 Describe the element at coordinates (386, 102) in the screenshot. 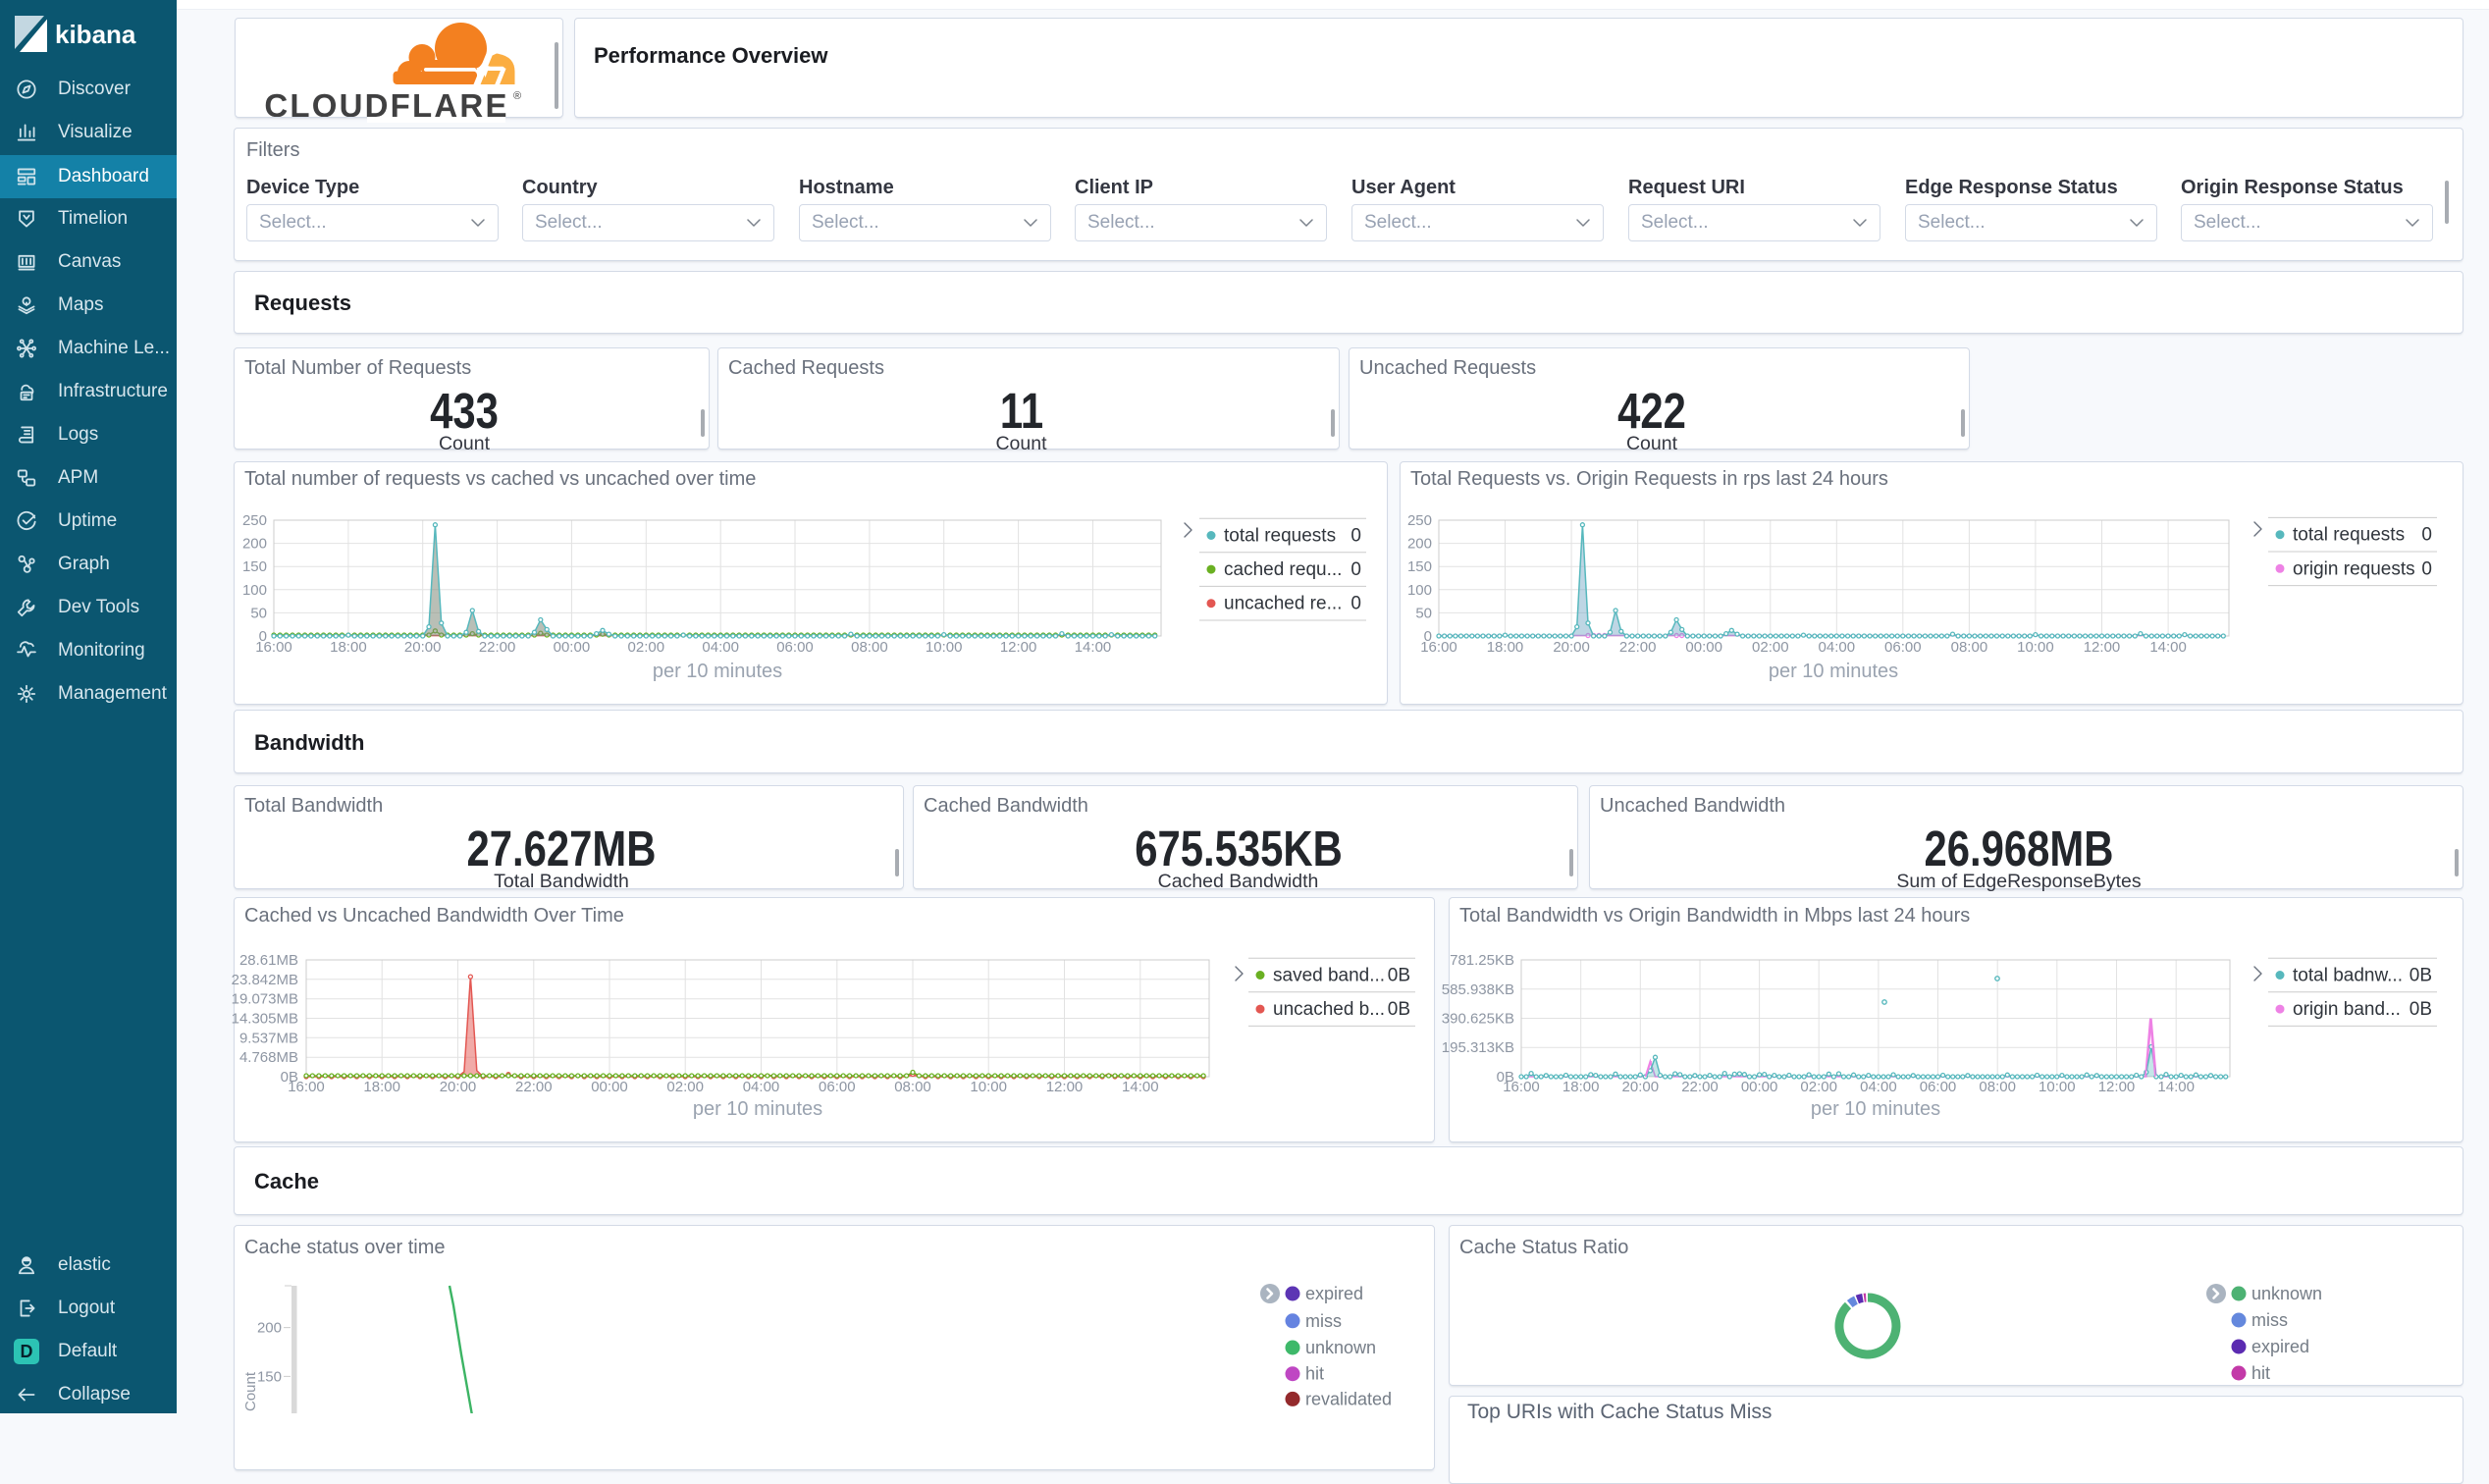

I see `svg-text: CLOUDFLARE` at that location.